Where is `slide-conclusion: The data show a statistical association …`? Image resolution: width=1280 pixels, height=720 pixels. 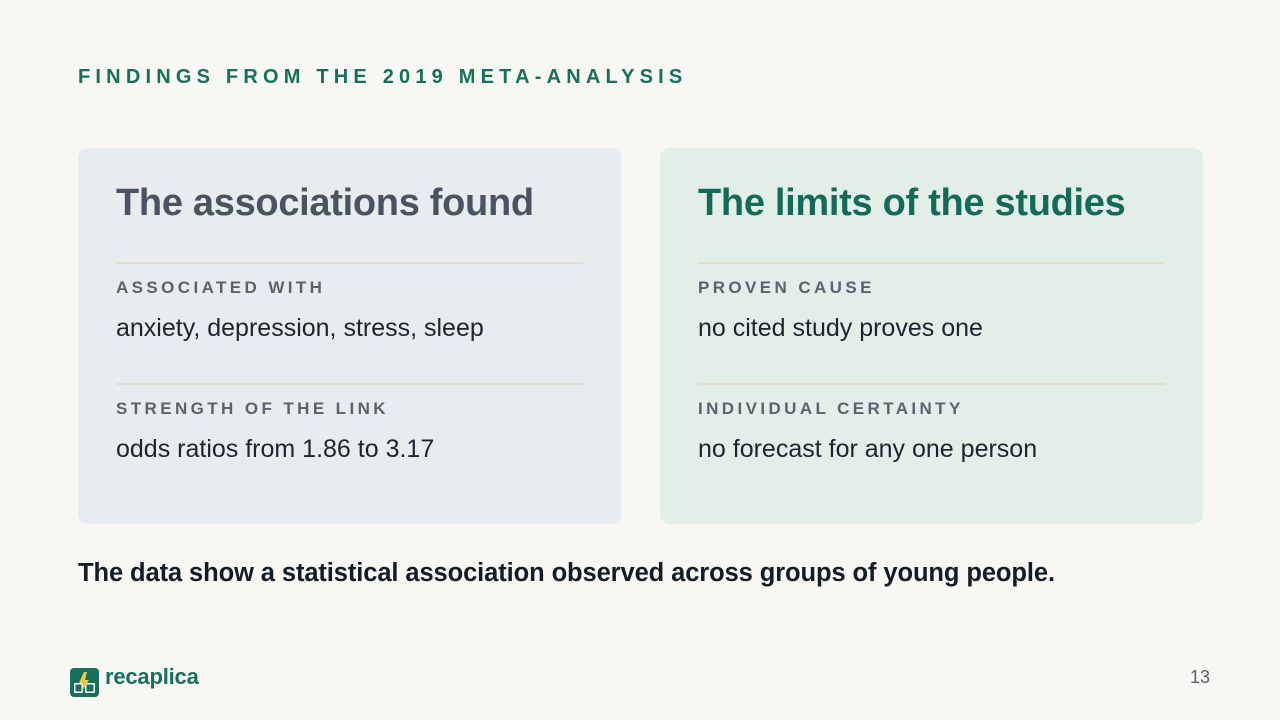 slide-conclusion: The data show a statistical association … is located at coordinates (566, 573).